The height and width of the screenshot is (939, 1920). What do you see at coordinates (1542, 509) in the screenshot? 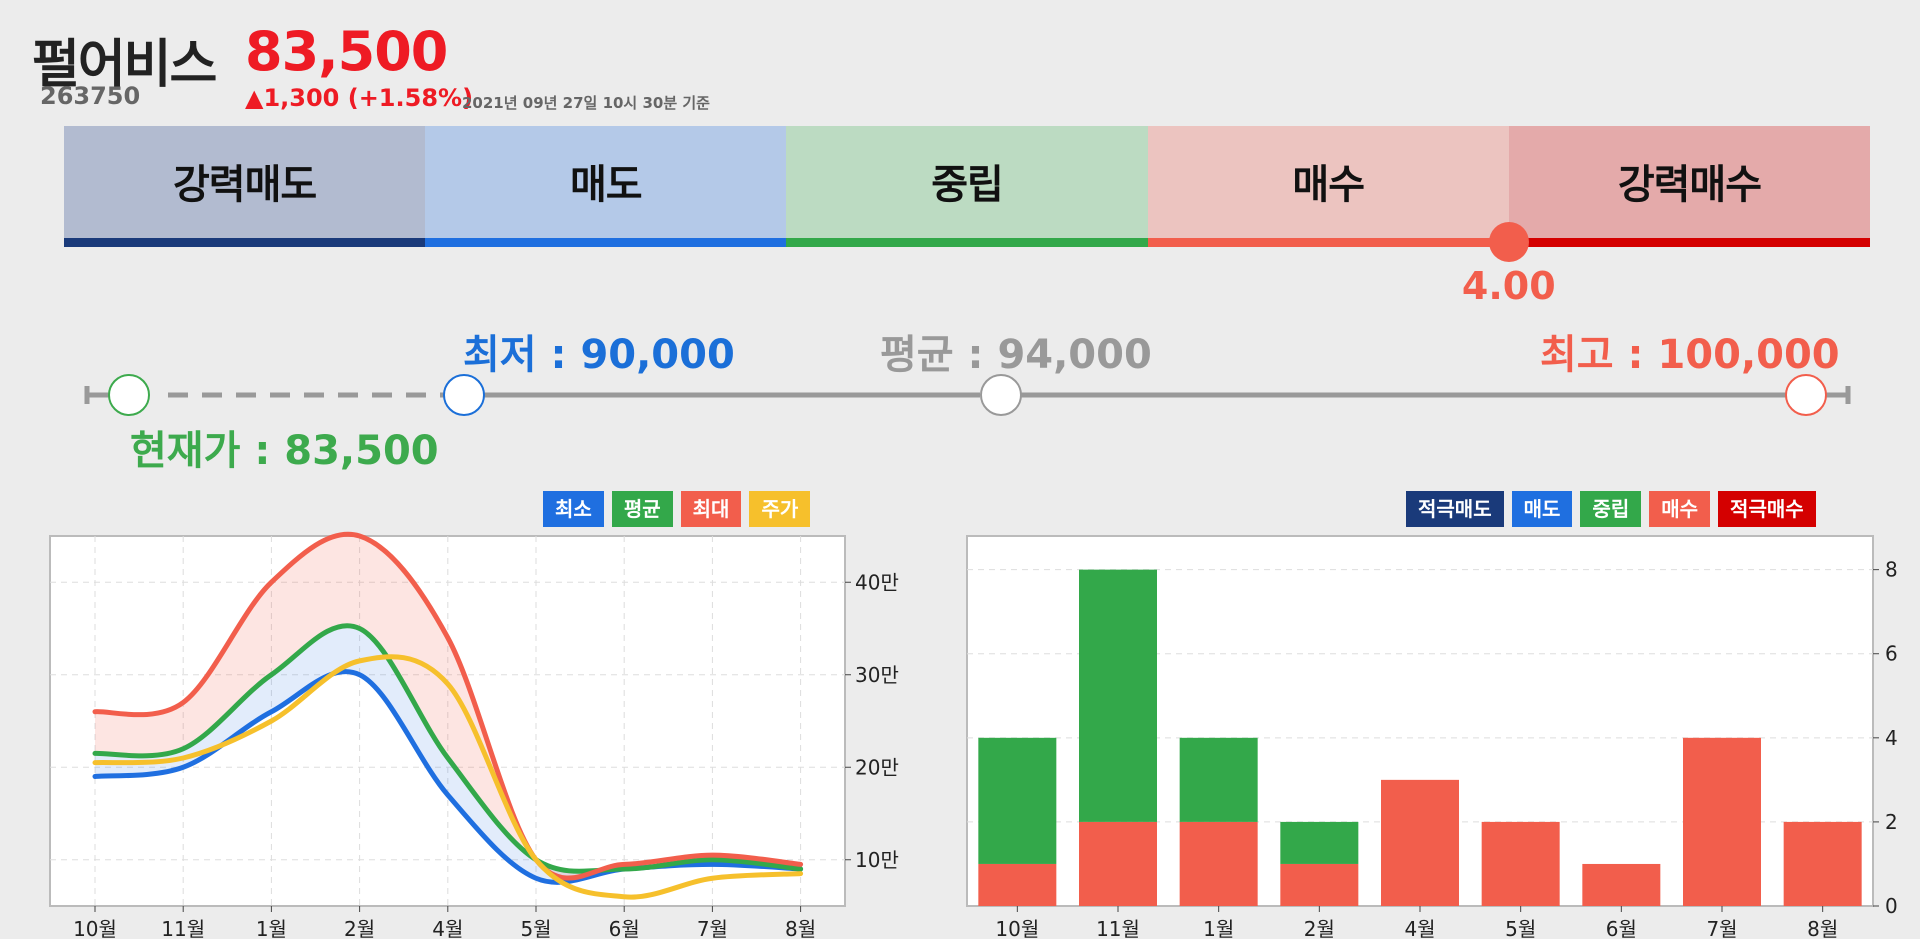
I see `legend-sell: 매도` at bounding box center [1542, 509].